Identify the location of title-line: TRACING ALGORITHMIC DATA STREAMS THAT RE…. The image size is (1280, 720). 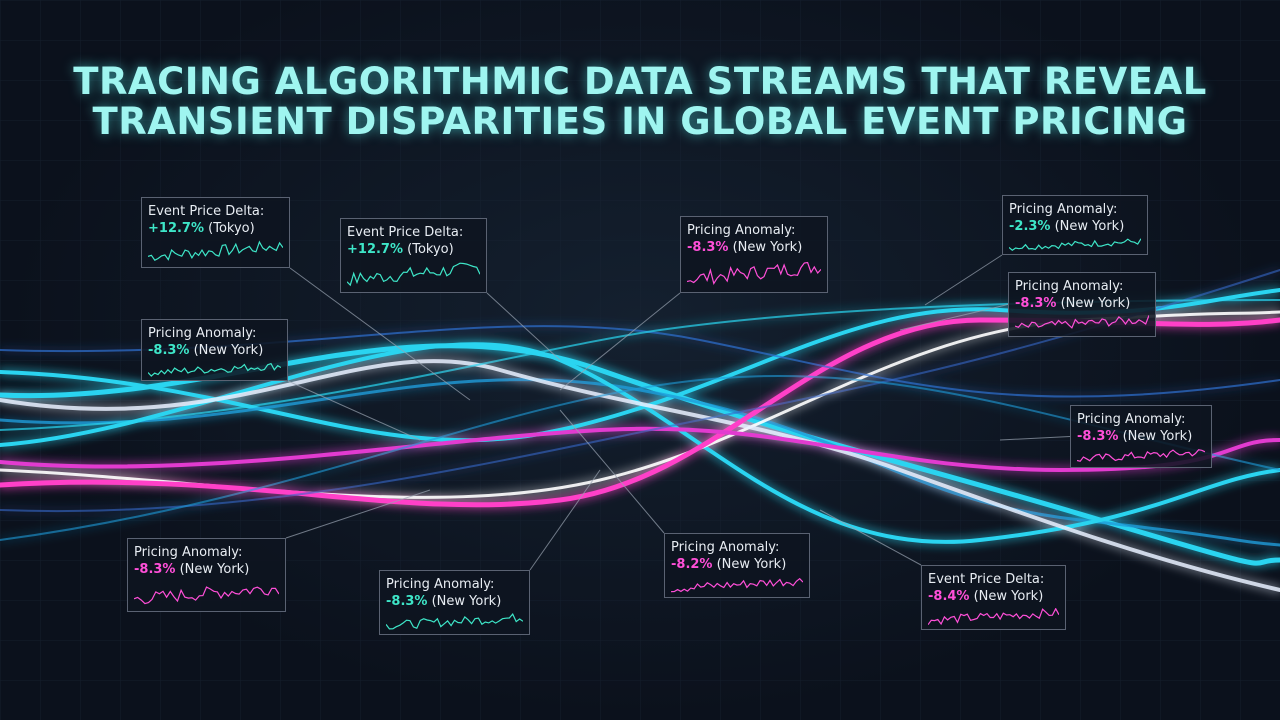
(640, 81).